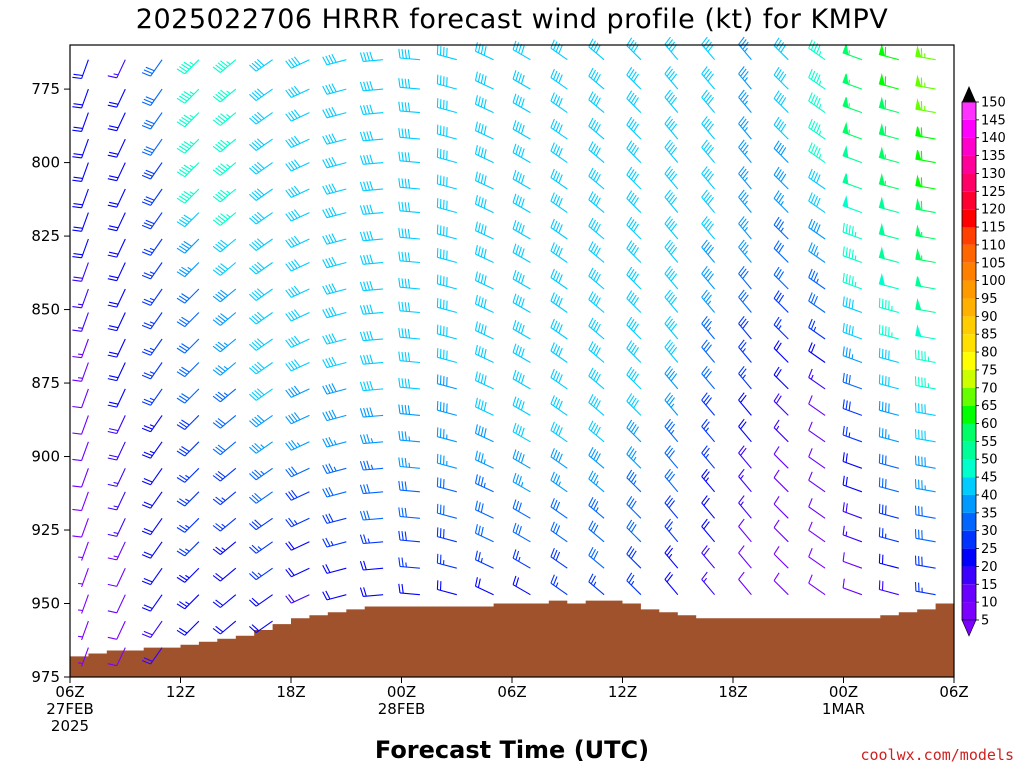  I want to click on wind-barb-h37-p912, so click(745, 480).